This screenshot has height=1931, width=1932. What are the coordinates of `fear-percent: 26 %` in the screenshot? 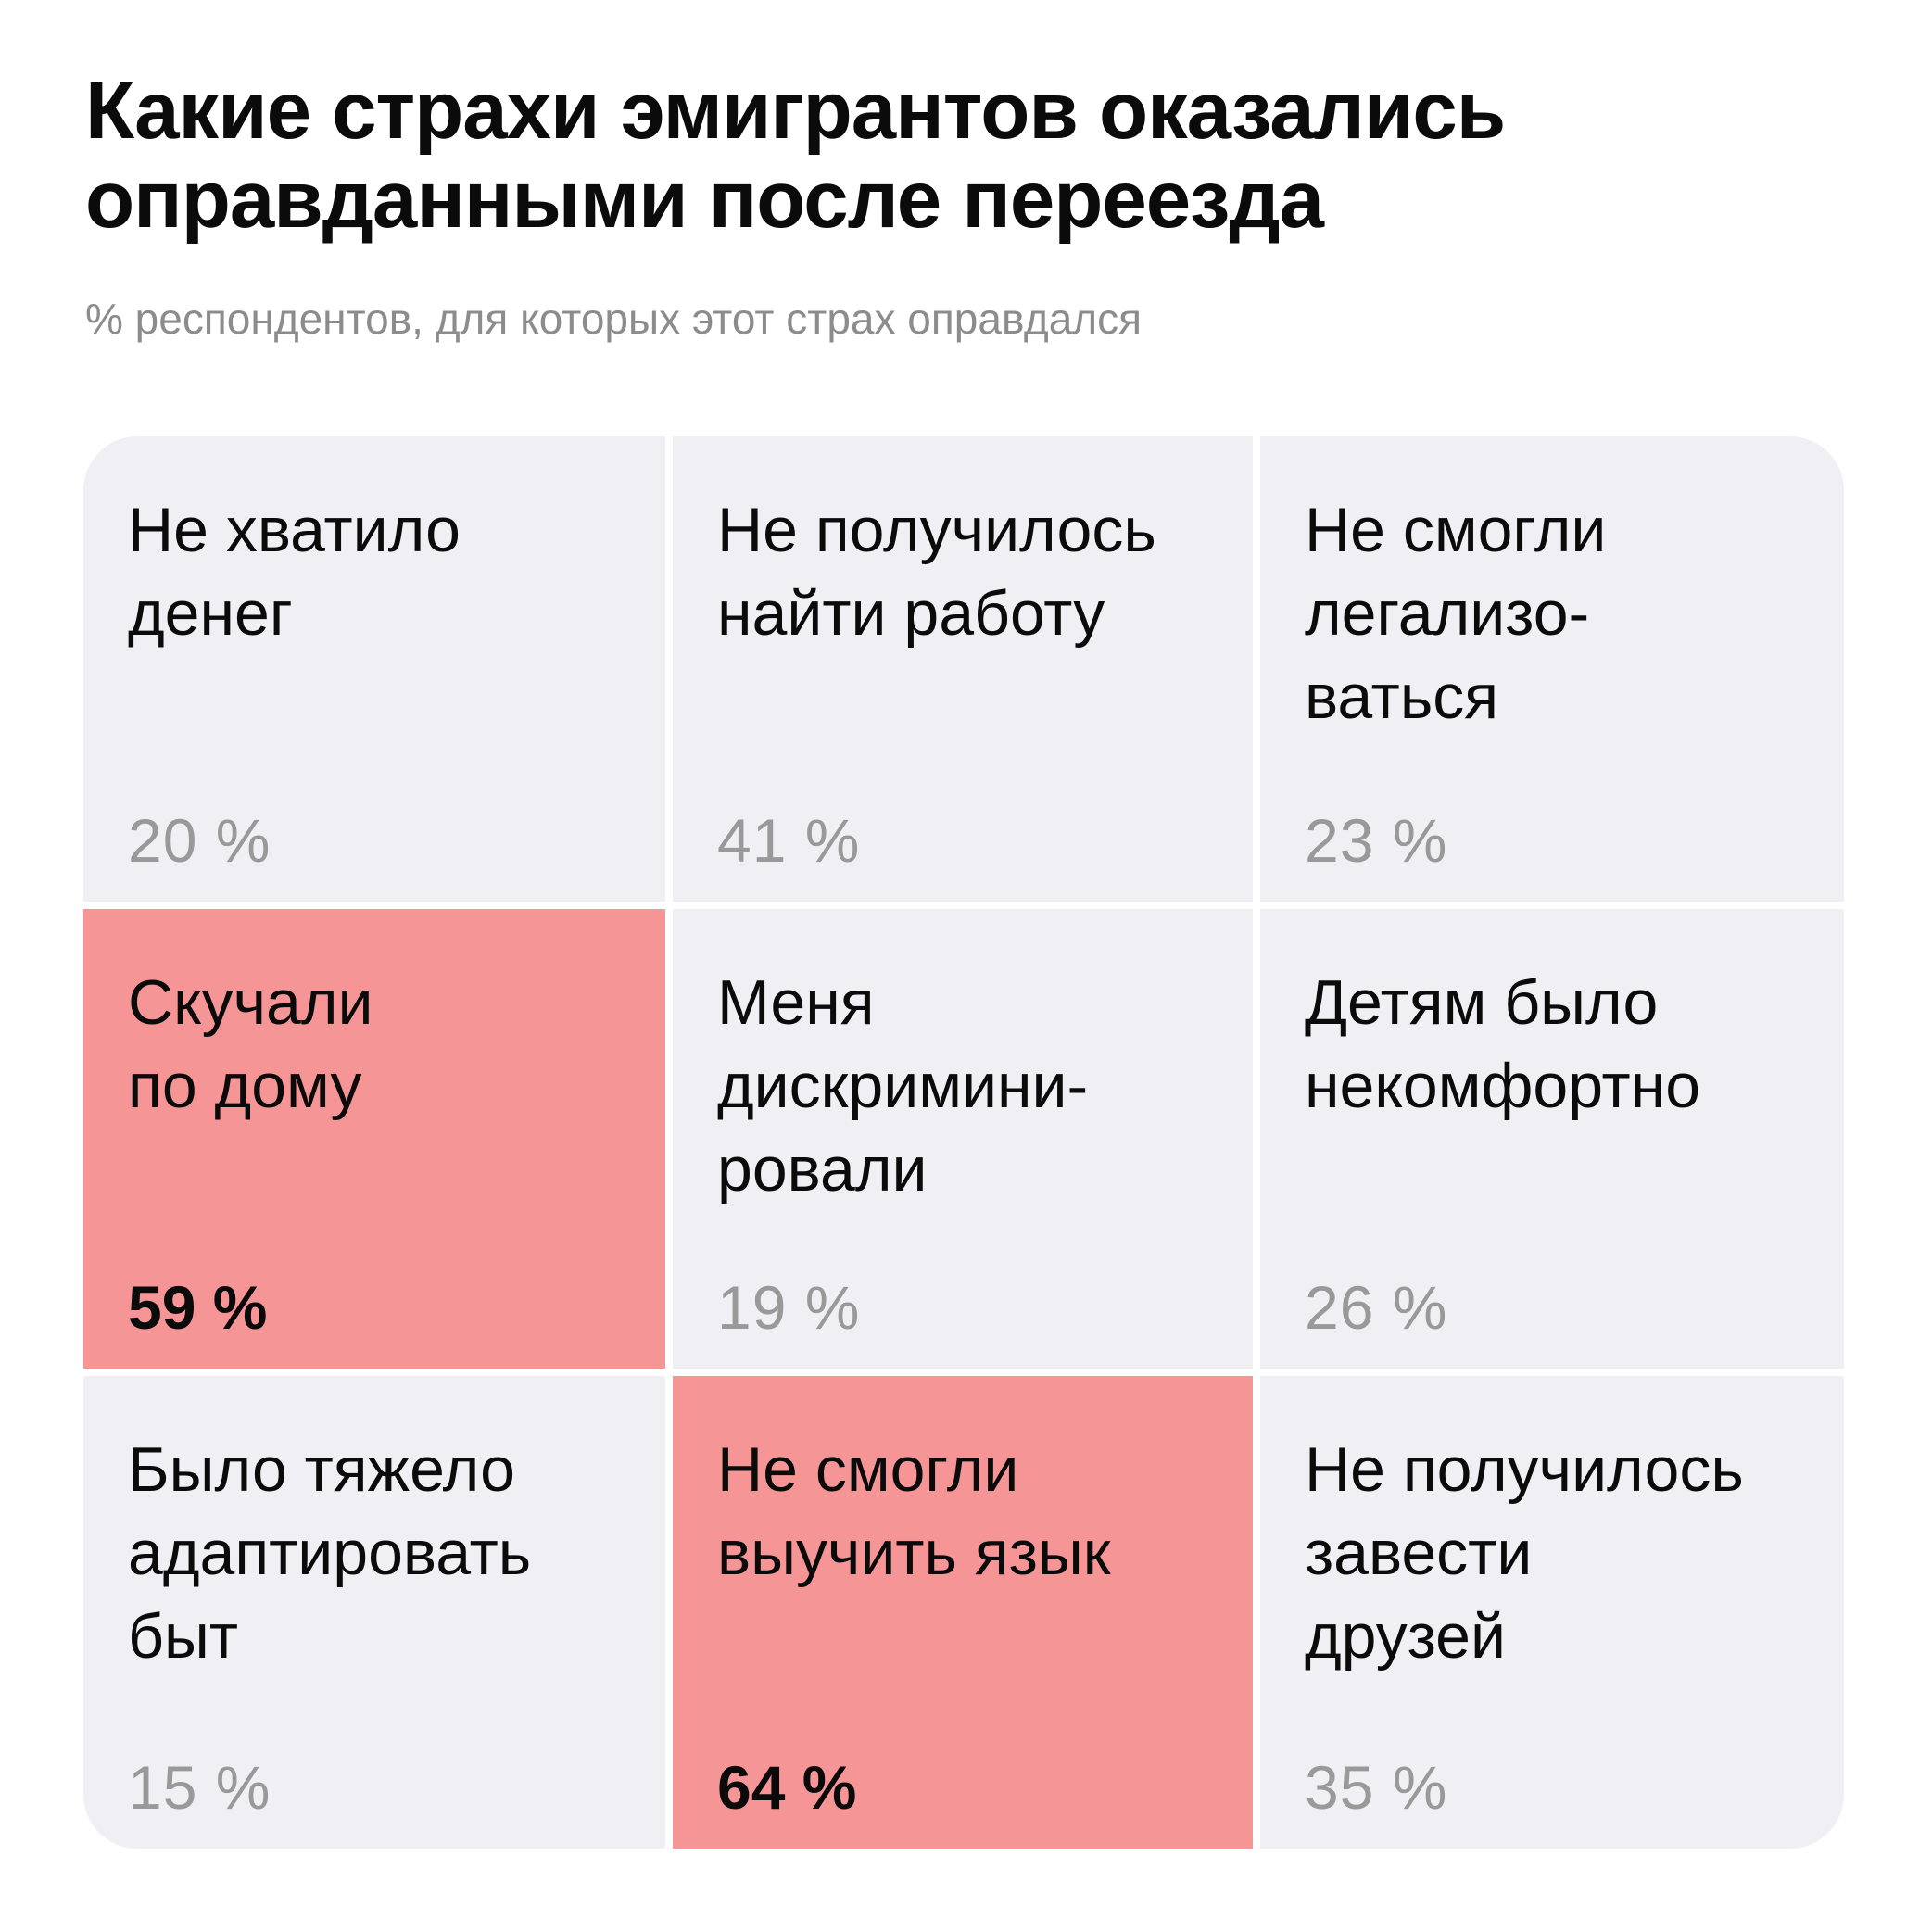 It's located at (1377, 1307).